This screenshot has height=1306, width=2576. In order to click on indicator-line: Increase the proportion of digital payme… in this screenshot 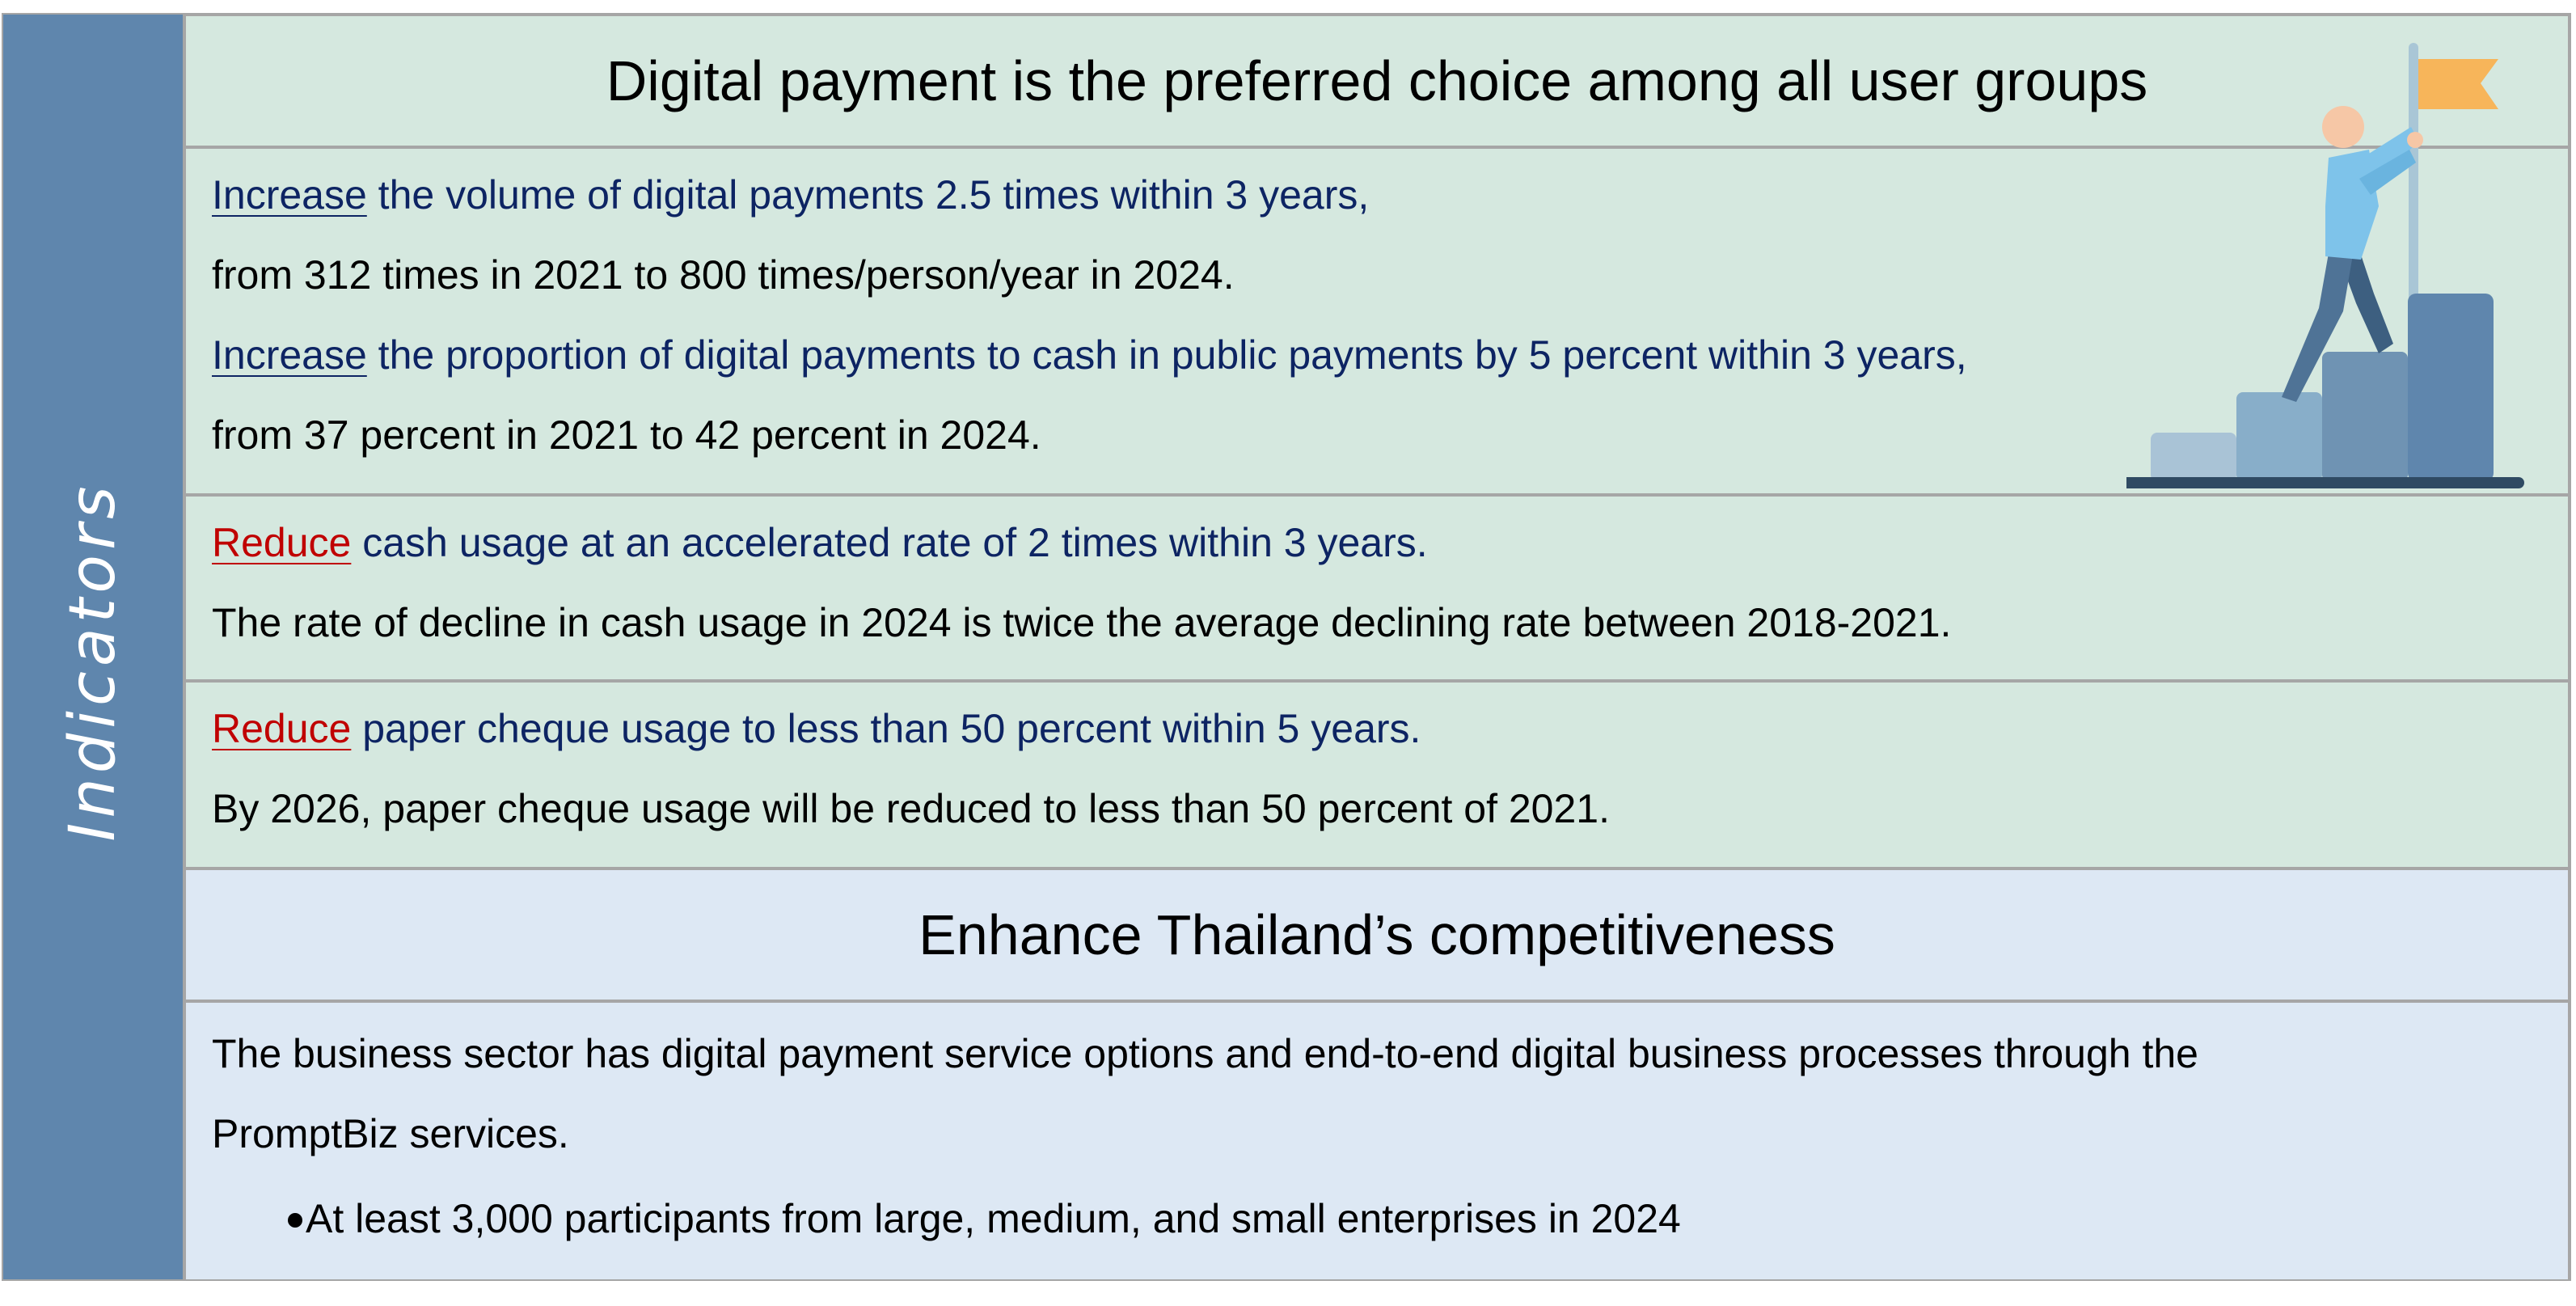, I will do `click(1089, 355)`.